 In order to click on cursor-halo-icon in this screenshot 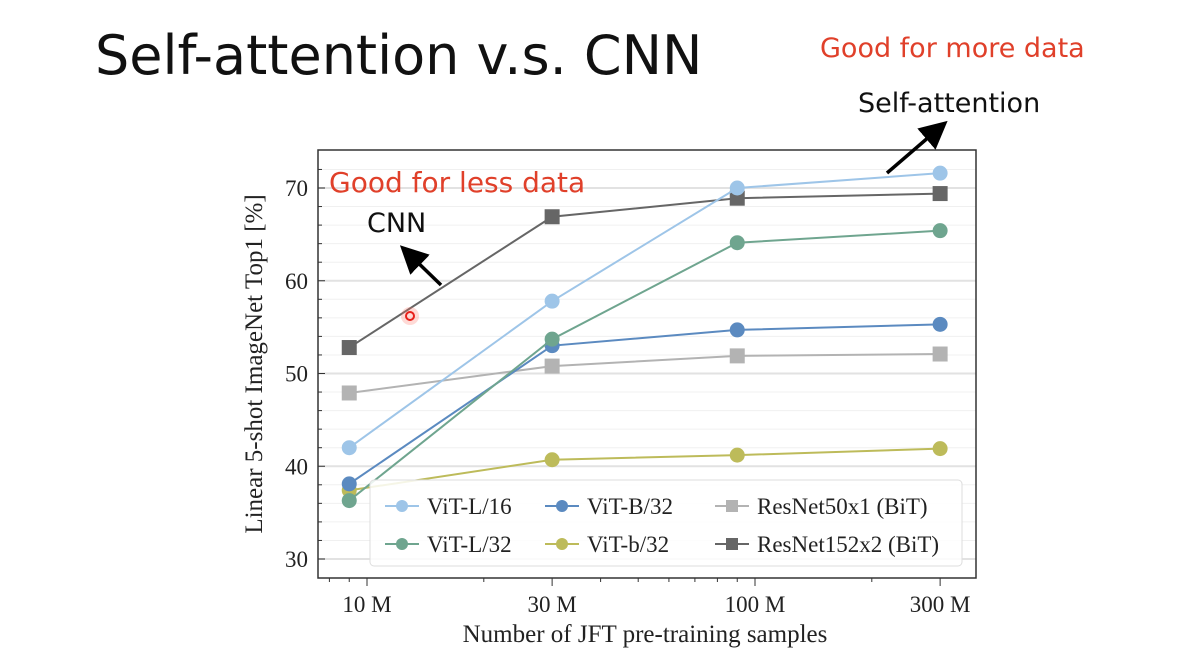, I will do `click(410, 316)`.